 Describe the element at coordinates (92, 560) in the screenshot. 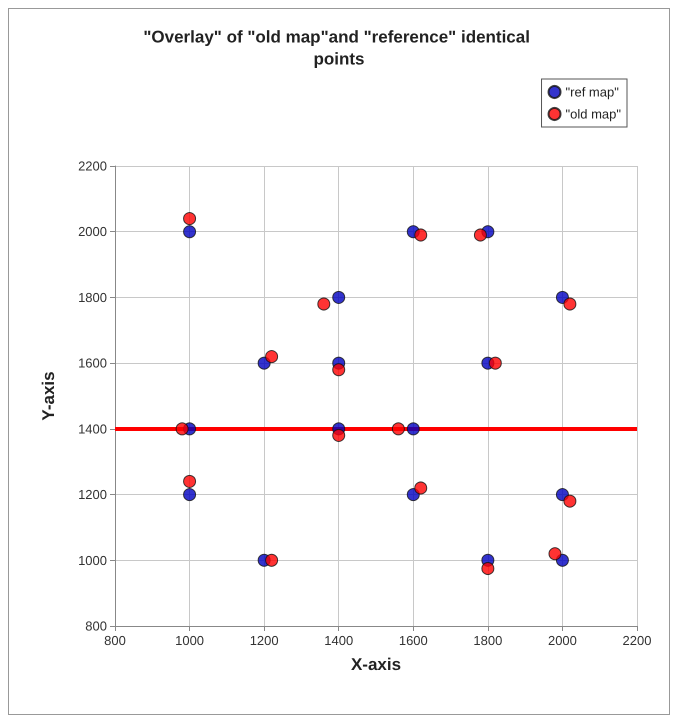

I see `y-tick-label: 1000` at that location.